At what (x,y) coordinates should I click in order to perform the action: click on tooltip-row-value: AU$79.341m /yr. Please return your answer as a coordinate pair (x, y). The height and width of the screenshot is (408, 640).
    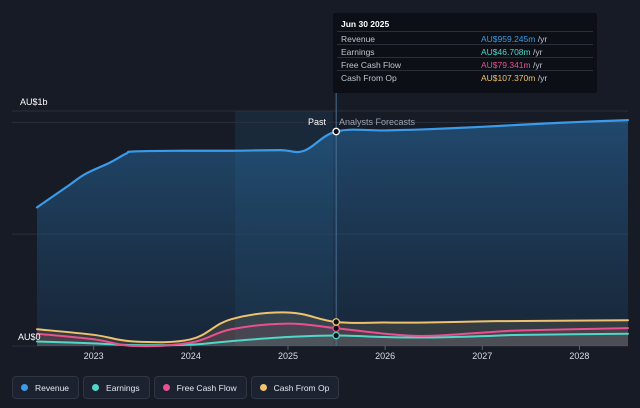
    Looking at the image, I should click on (512, 65).